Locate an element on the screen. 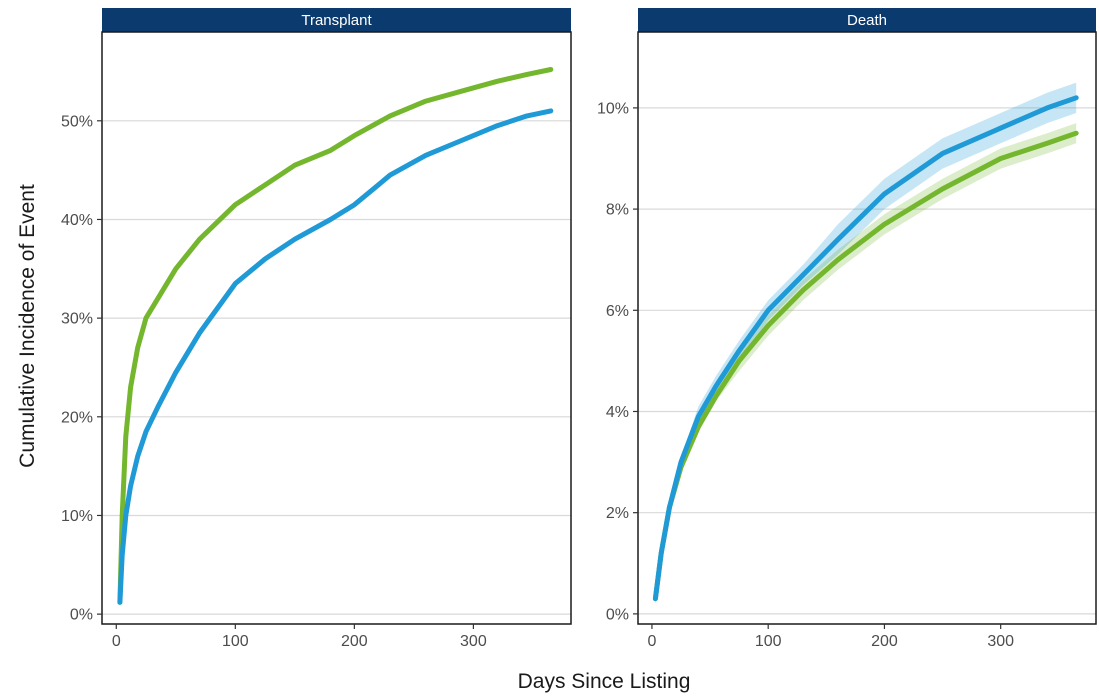  y-tick-label: 4% is located at coordinates (617, 412).